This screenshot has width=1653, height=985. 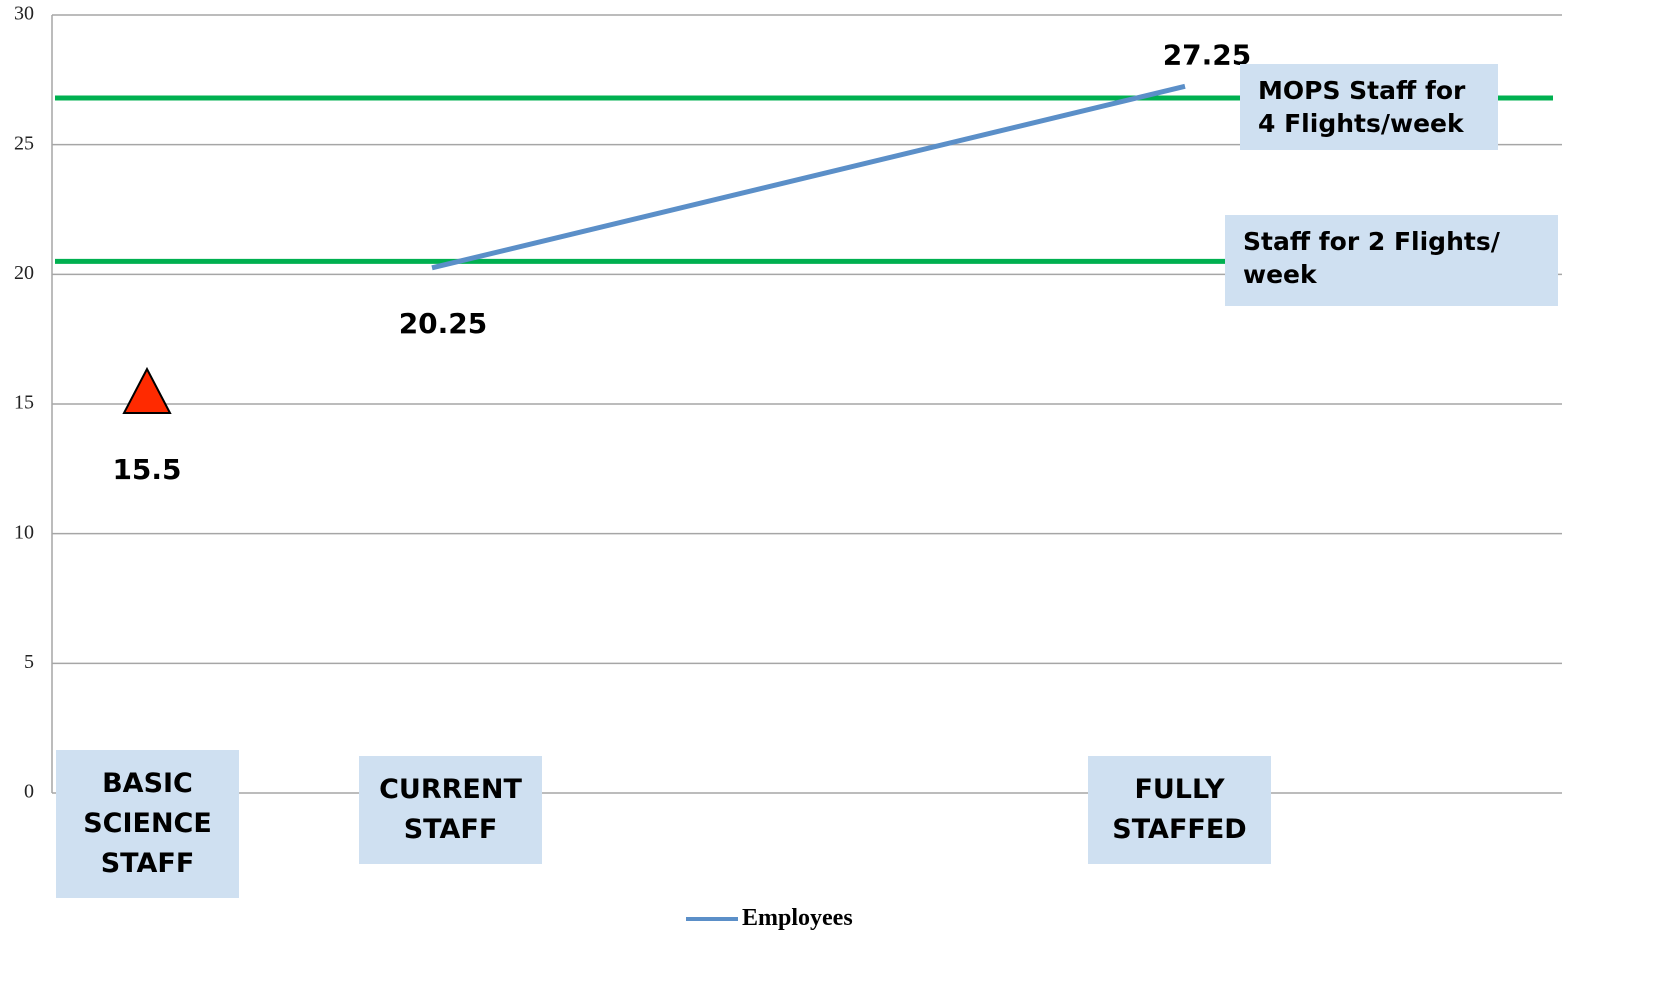 I want to click on data-label: 20.25, so click(x=443, y=323).